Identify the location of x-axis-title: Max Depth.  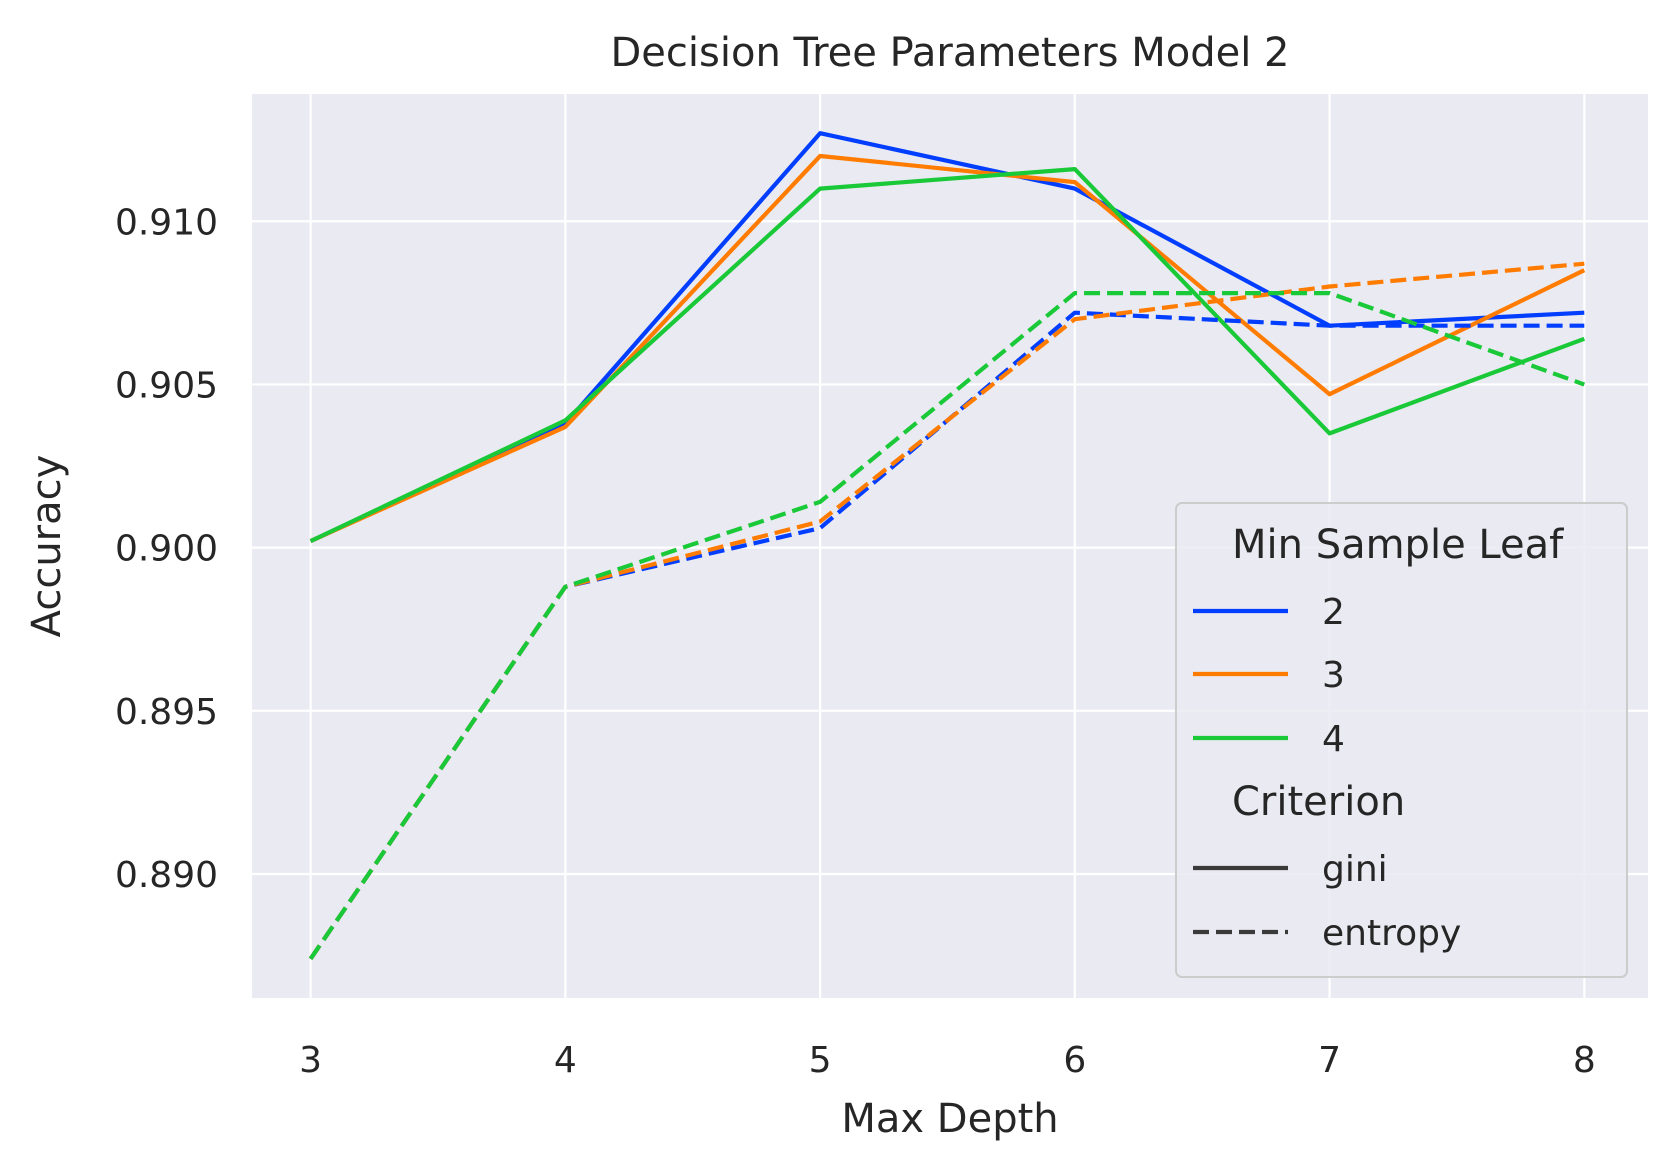
(949, 1119).